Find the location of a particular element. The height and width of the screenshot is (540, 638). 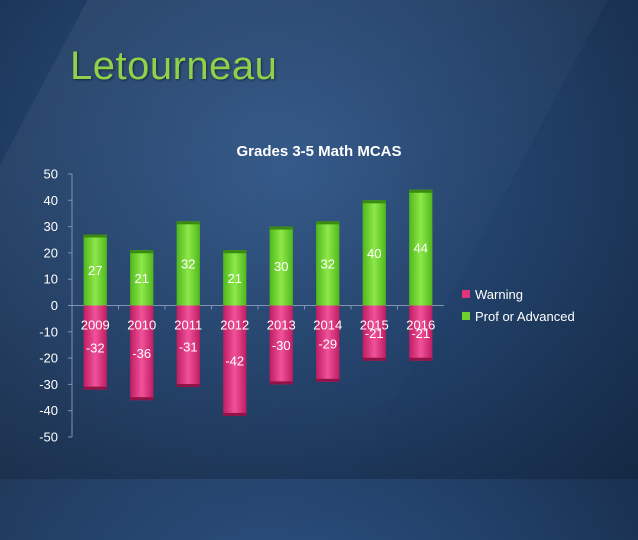

data-label: -30 is located at coordinates (281, 345).